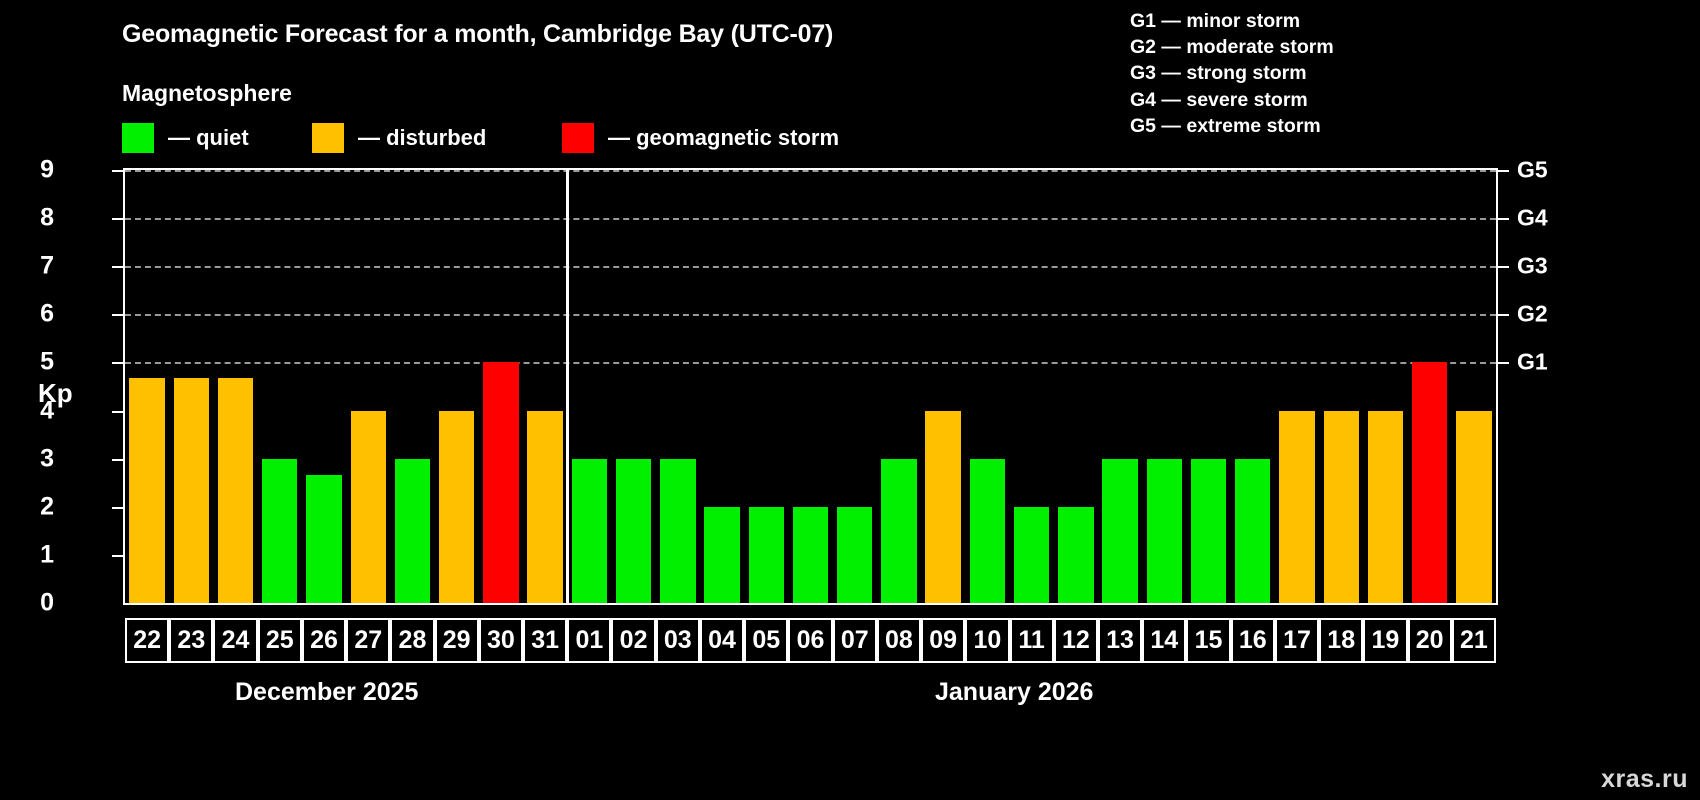 The width and height of the screenshot is (1700, 800). Describe the element at coordinates (368, 640) in the screenshot. I see `day-cell-27: 27` at that location.